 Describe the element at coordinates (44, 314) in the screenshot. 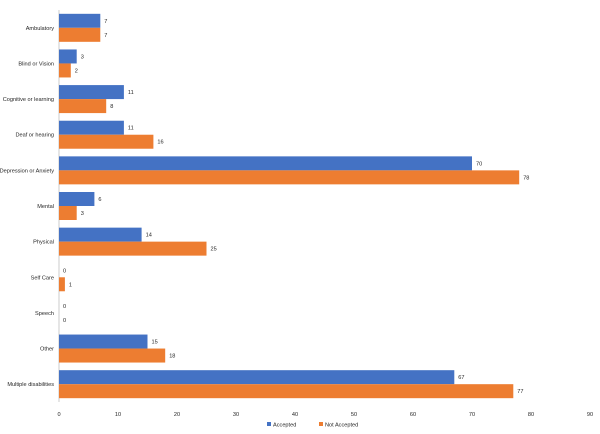

I see `category-label: Speech` at that location.